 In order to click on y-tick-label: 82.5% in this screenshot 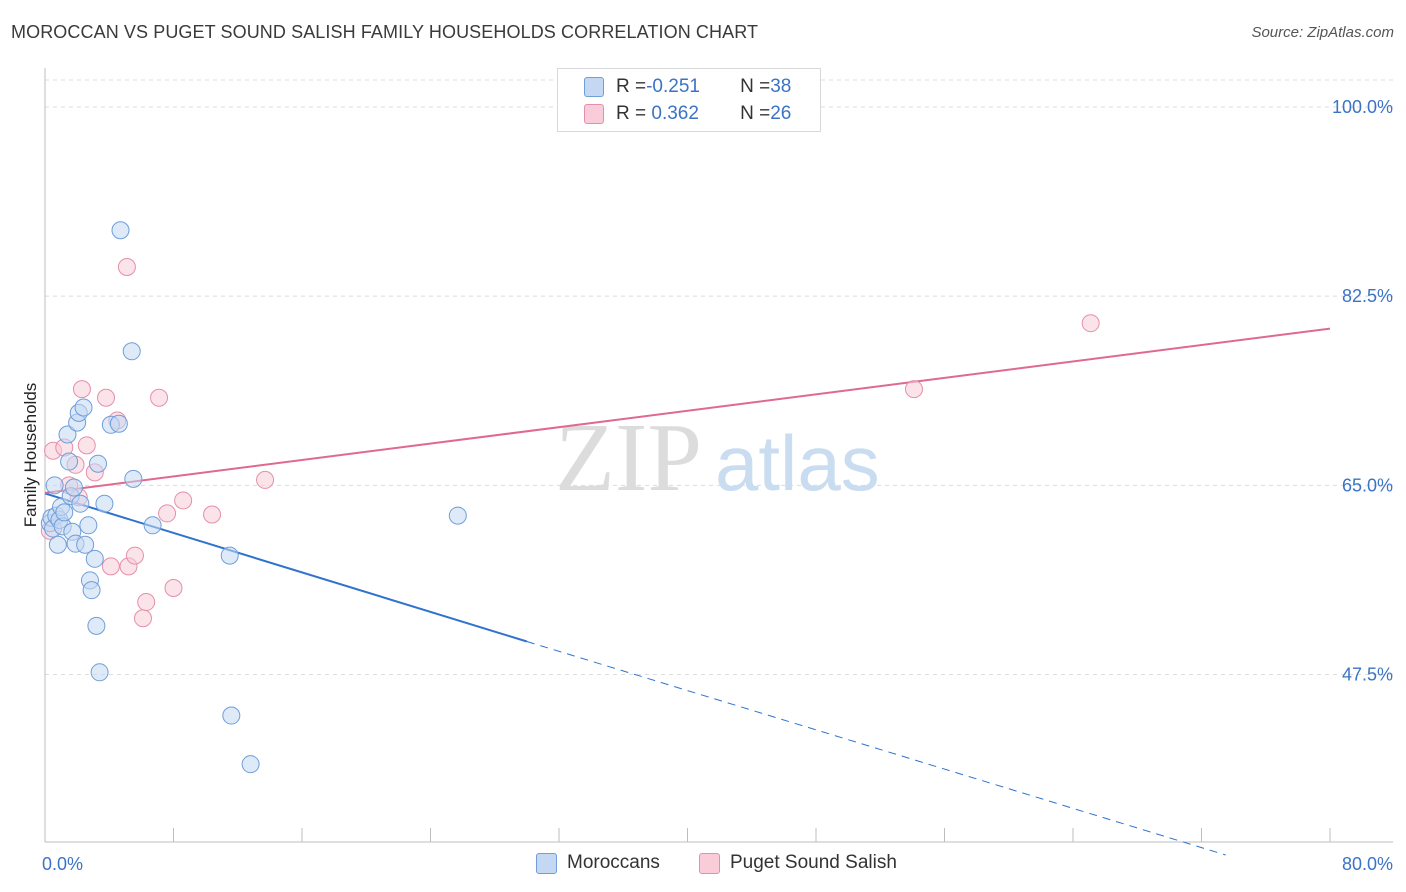, I will do `click(1367, 296)`.